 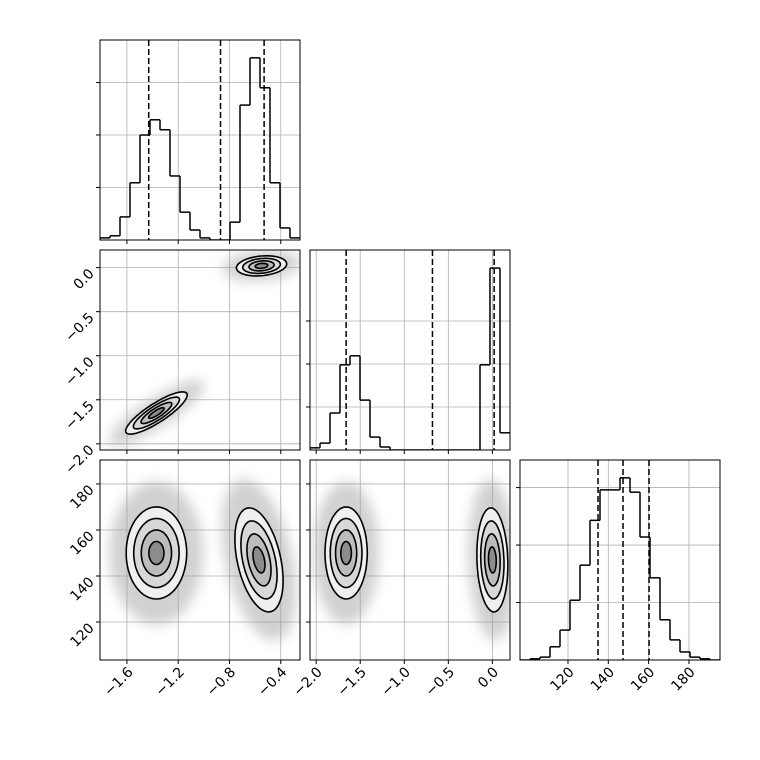 I want to click on x-tick-label: 180, so click(x=683, y=679).